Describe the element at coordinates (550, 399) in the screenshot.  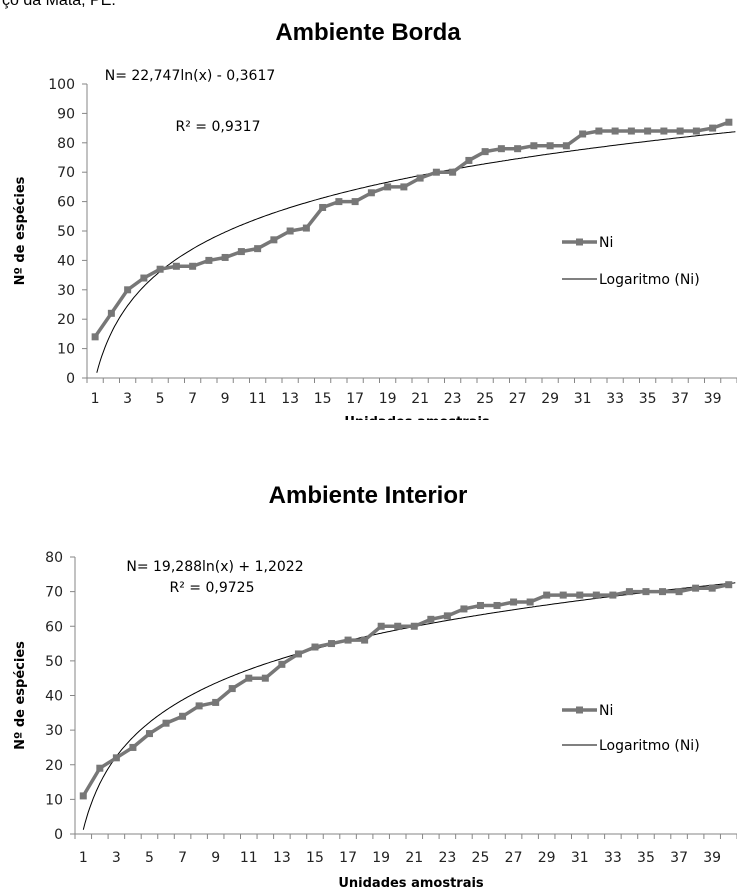
I see `x-tick-label: 29` at that location.